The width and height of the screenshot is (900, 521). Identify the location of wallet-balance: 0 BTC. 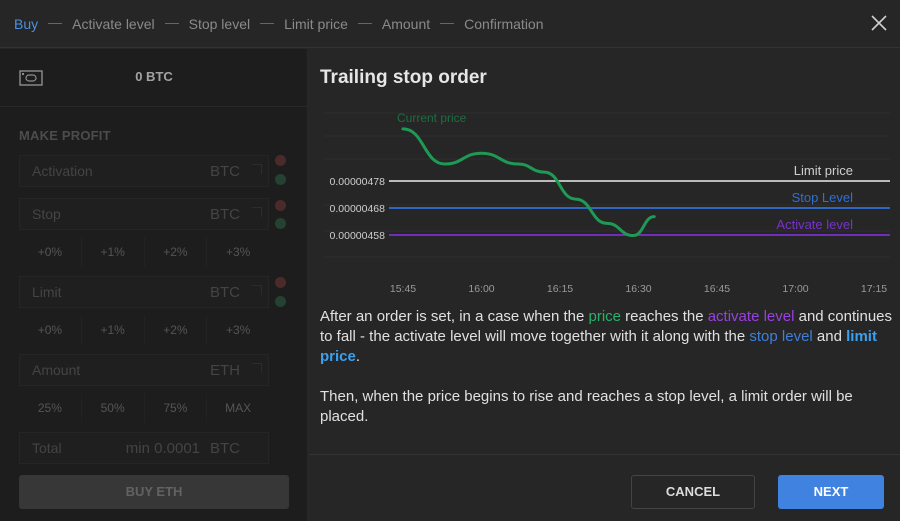
(154, 76).